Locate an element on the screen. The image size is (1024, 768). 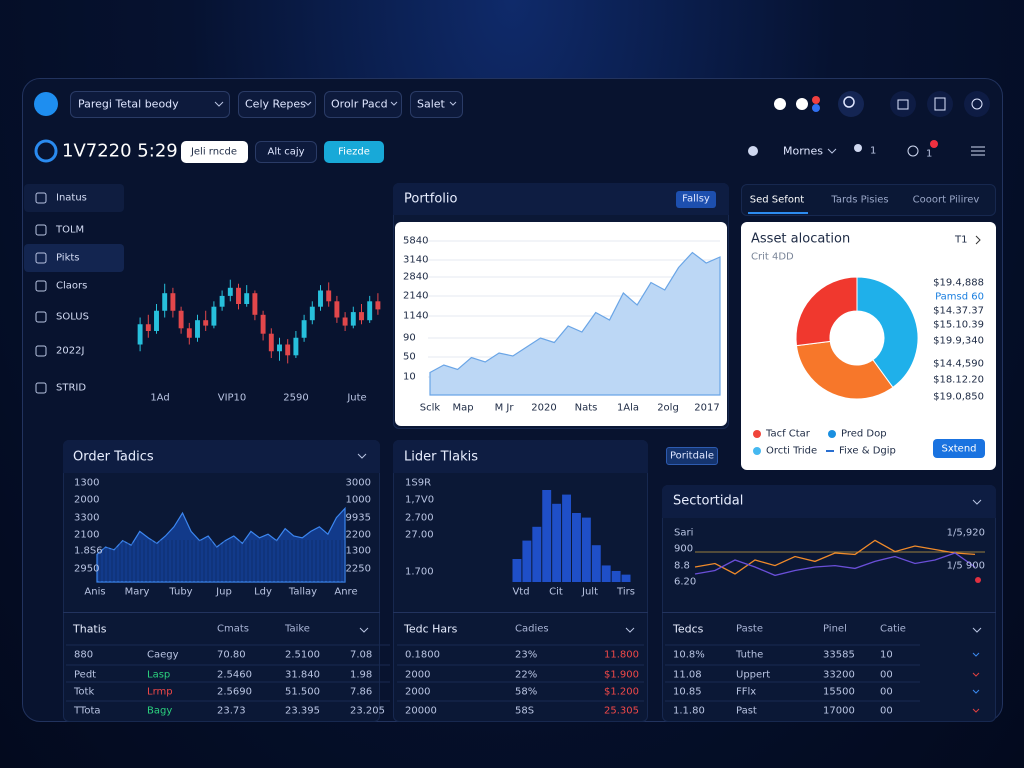
row-arrow is located at coordinates (976, 710).